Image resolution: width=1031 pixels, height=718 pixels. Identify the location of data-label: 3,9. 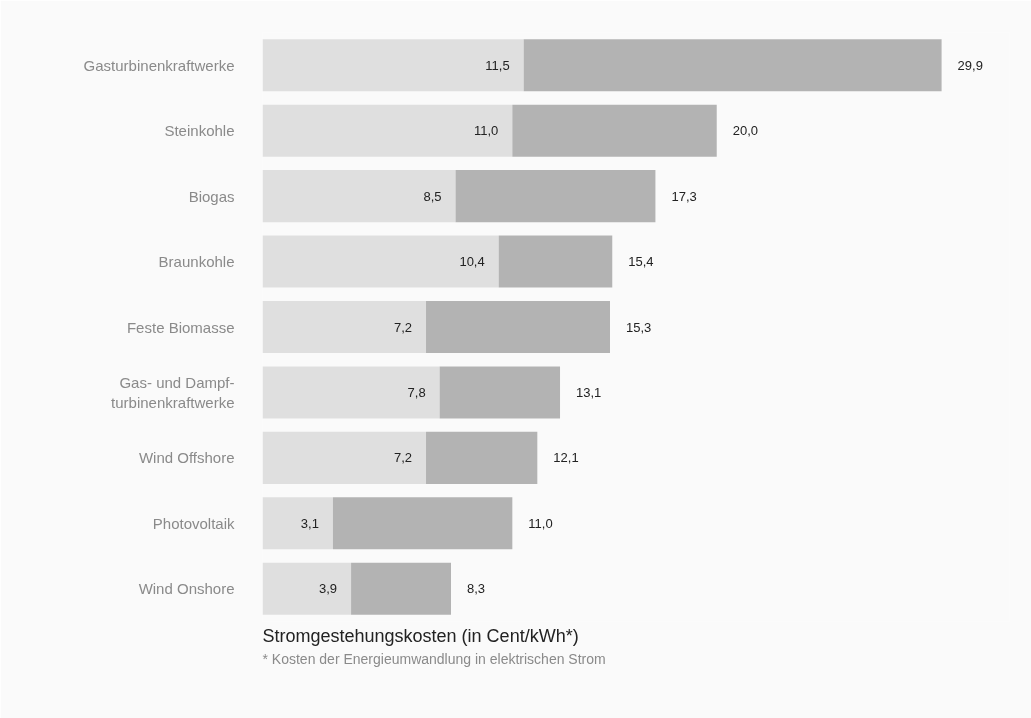
(328, 589).